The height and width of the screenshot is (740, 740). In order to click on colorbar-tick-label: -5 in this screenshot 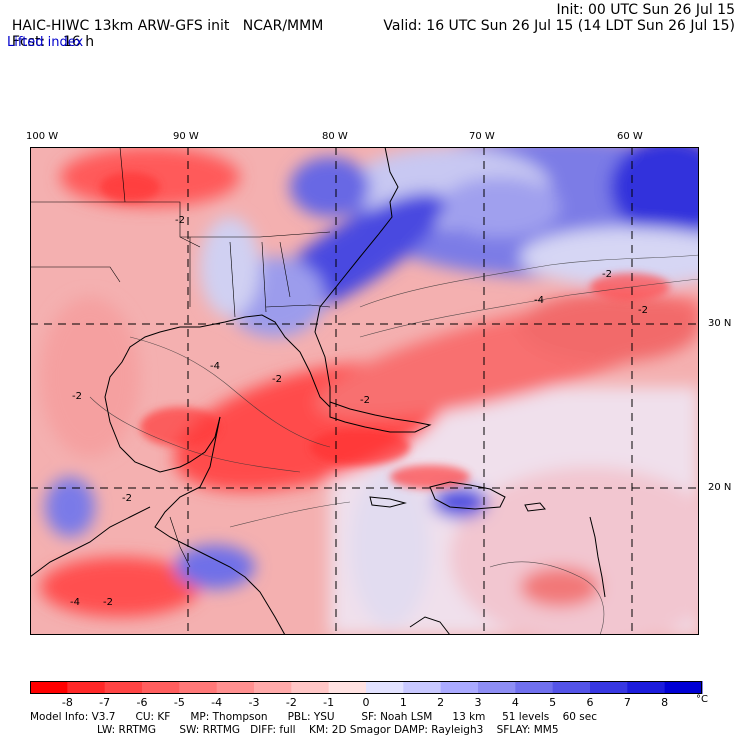, I will do `click(179, 702)`.